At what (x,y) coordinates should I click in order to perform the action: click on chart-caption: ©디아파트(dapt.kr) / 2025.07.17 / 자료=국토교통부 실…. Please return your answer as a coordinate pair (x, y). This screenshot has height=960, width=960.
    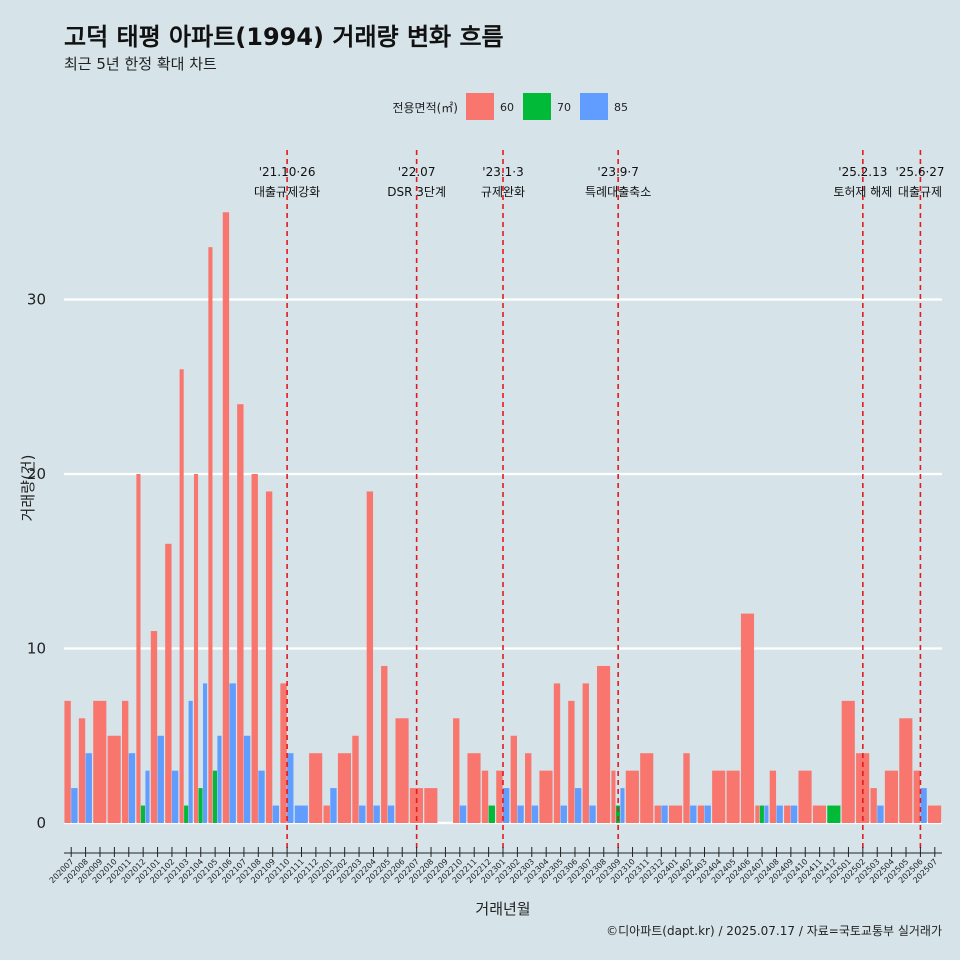
    Looking at the image, I should click on (774, 931).